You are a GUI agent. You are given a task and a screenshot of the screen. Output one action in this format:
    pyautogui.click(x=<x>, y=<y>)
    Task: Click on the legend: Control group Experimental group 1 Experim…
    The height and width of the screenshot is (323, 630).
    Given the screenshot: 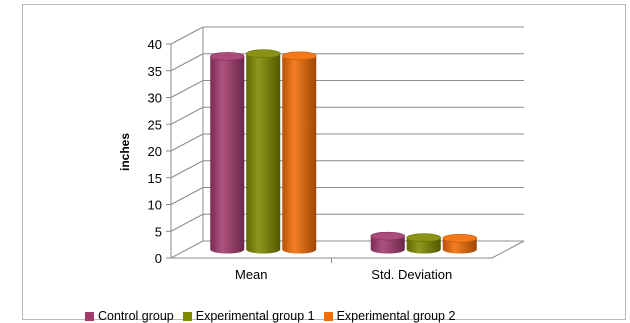 What is the action you would take?
    pyautogui.click(x=274, y=316)
    